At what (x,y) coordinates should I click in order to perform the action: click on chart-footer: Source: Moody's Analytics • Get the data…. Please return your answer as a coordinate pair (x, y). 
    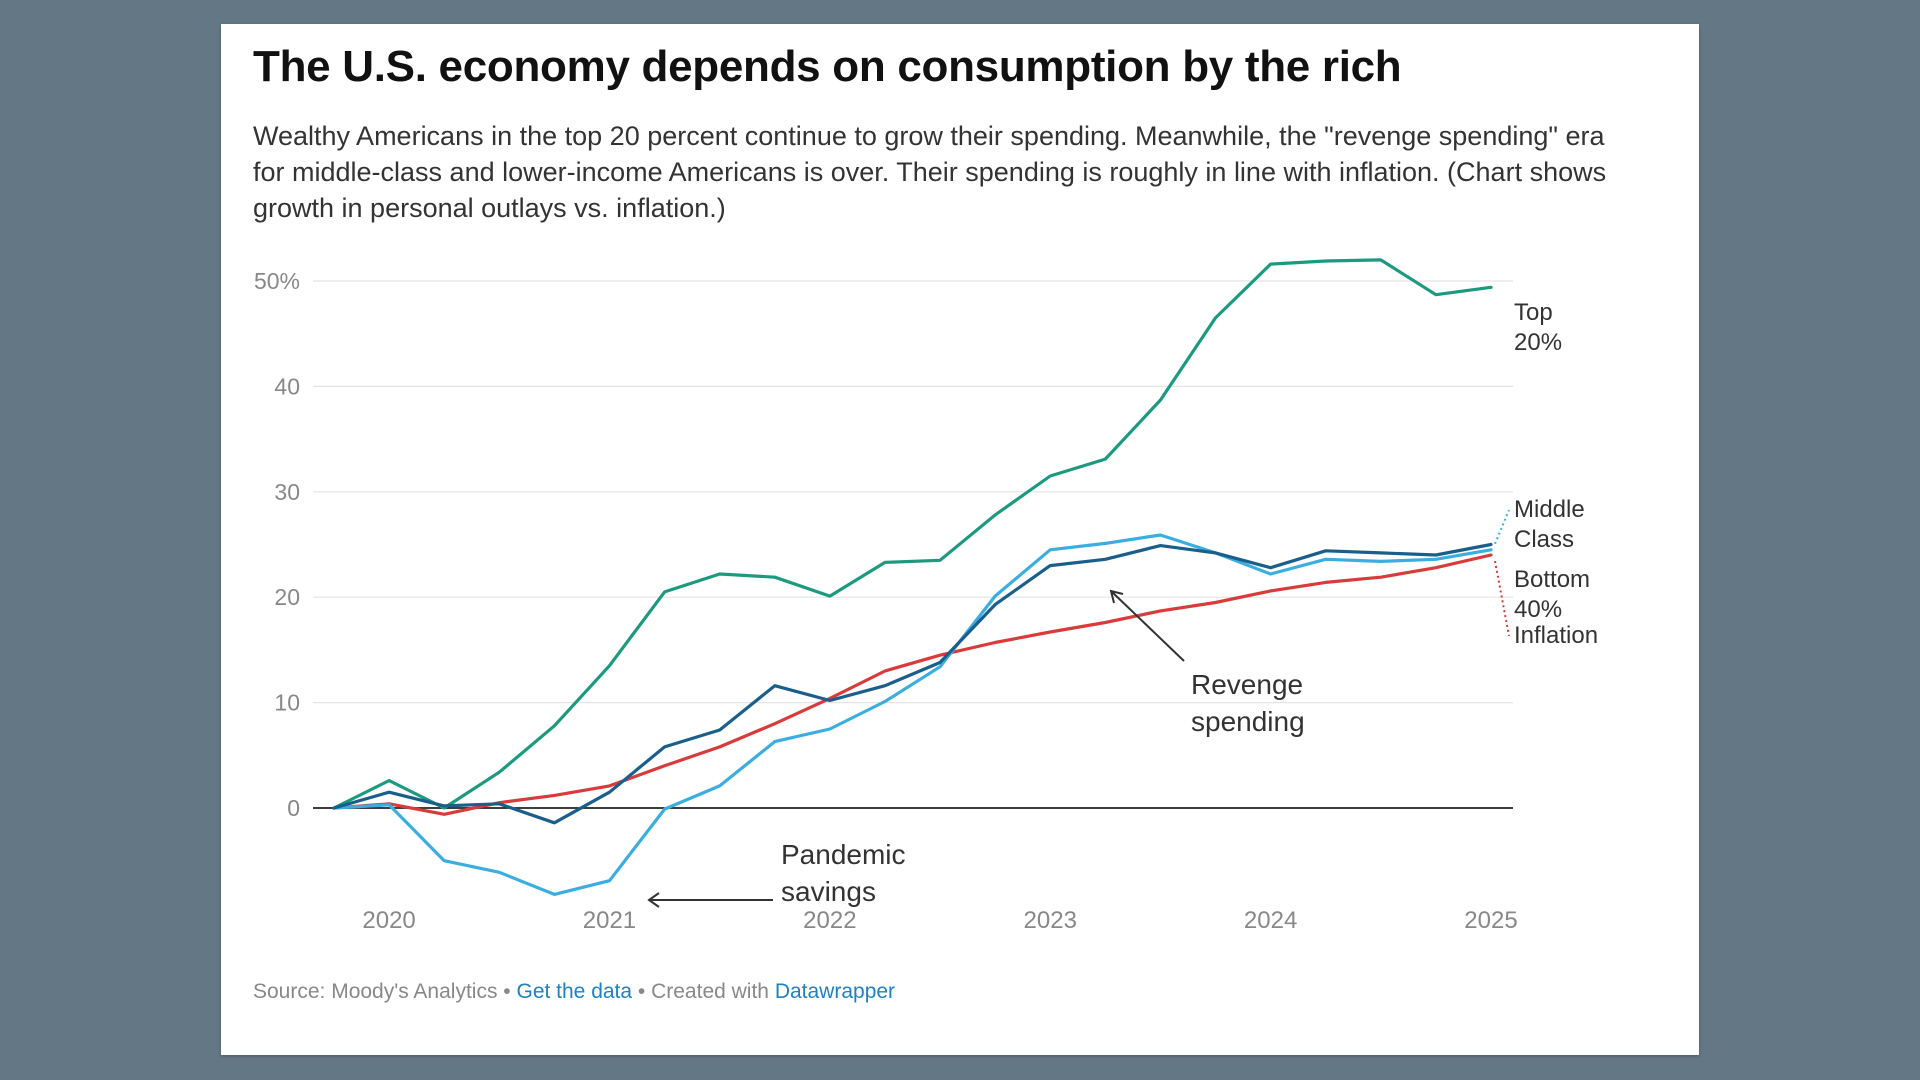
    Looking at the image, I should click on (574, 992).